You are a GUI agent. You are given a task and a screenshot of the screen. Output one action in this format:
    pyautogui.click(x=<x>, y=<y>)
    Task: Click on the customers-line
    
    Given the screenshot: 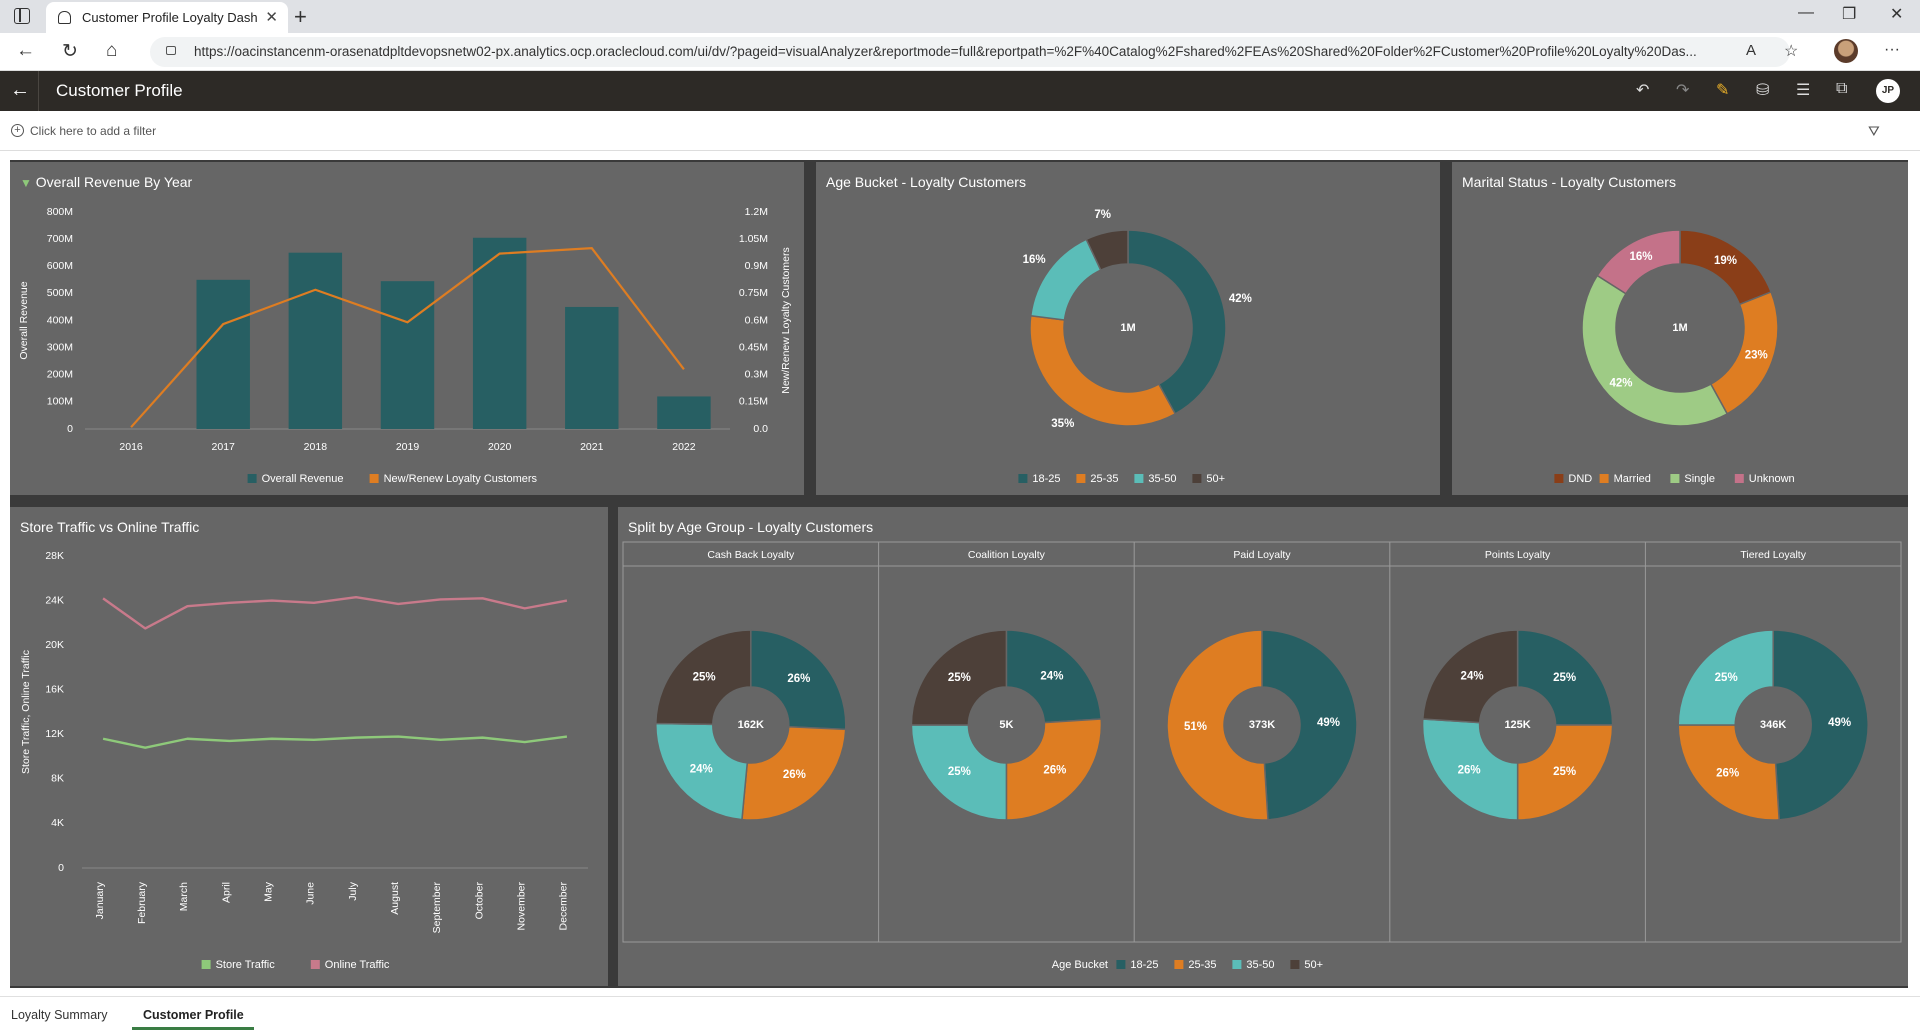 What is the action you would take?
    pyautogui.click(x=407, y=337)
    